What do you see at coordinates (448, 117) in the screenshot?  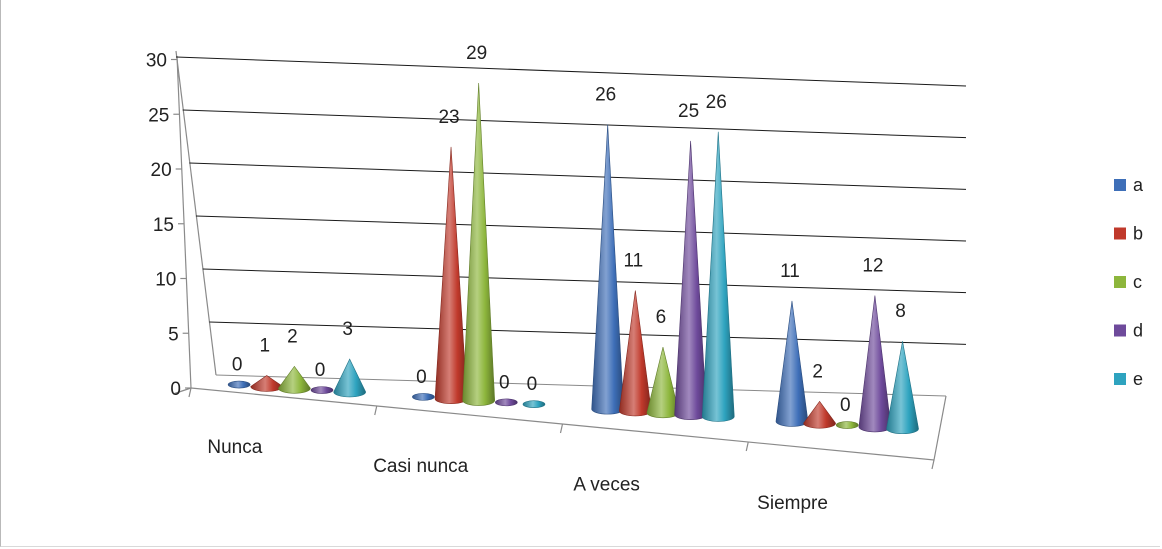 I see `data-label: 23` at bounding box center [448, 117].